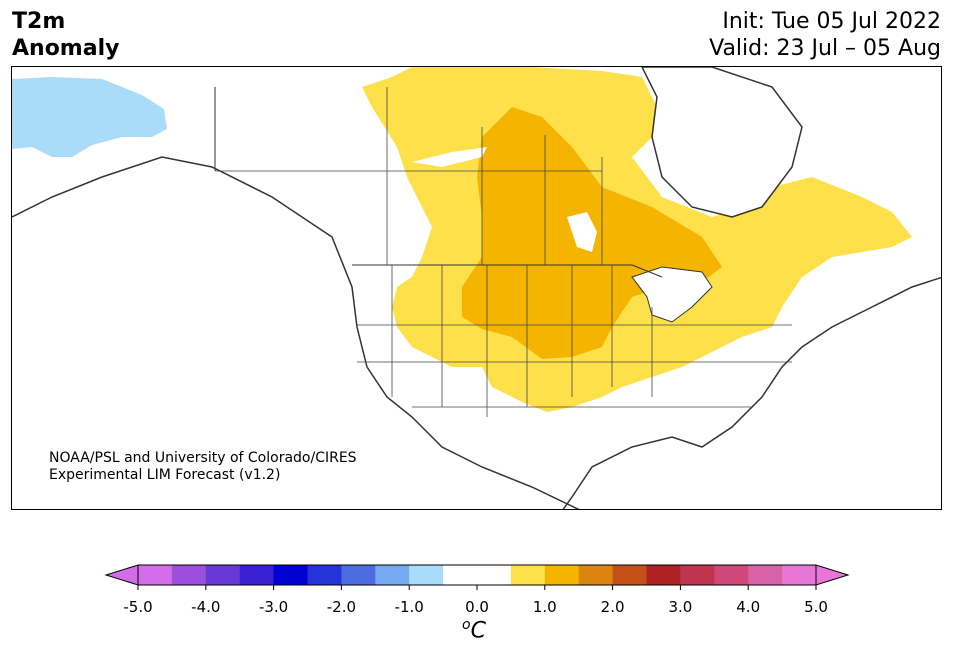 The image size is (953, 656). I want to click on lake-winnipeg, so click(582, 232).